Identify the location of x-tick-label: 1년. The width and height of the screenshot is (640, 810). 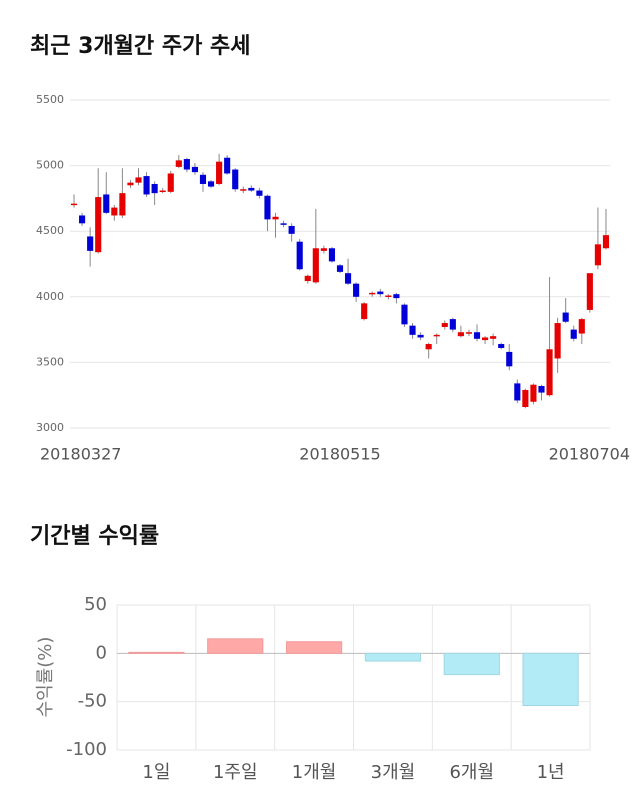
(551, 772).